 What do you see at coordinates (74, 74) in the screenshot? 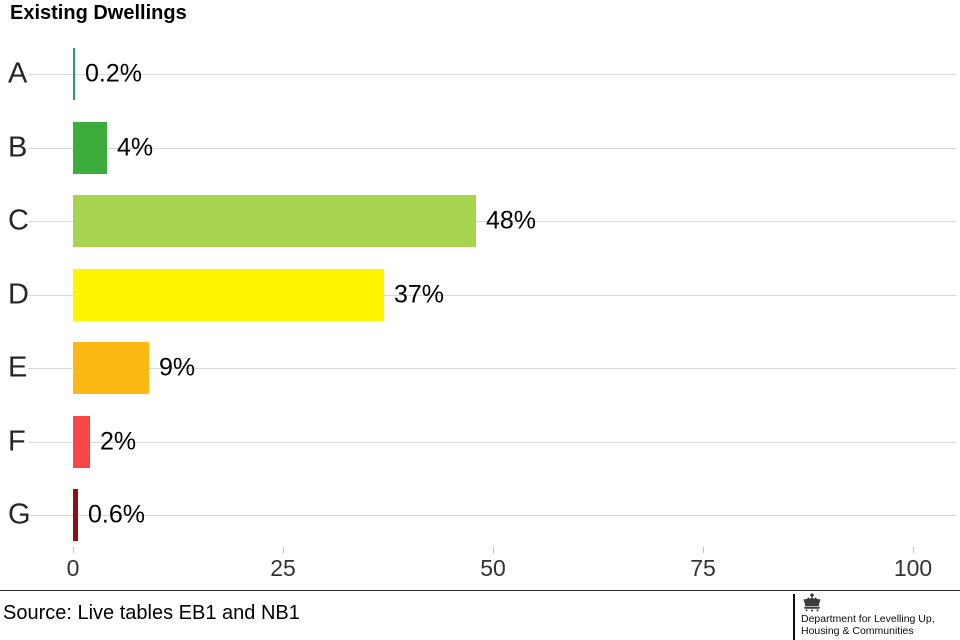
I see `bar-A` at bounding box center [74, 74].